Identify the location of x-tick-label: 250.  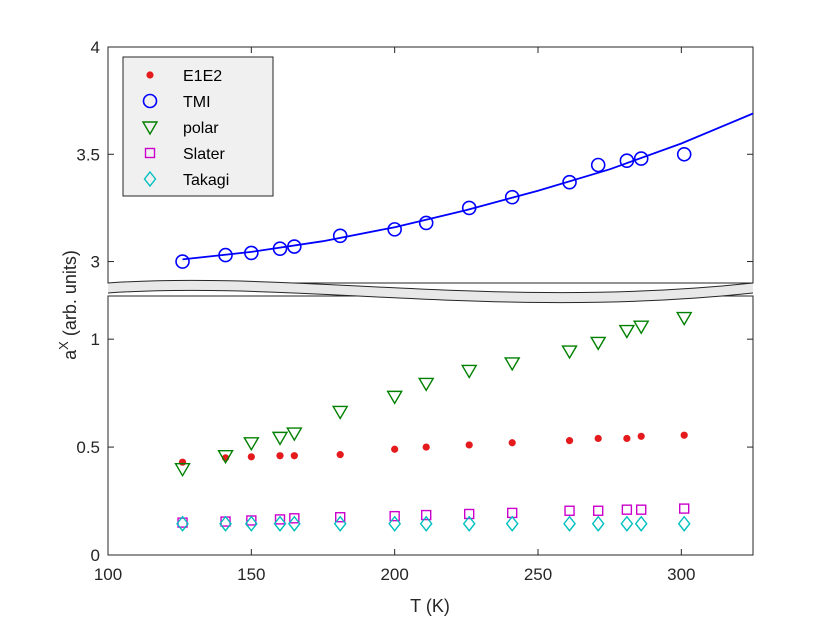
(538, 574).